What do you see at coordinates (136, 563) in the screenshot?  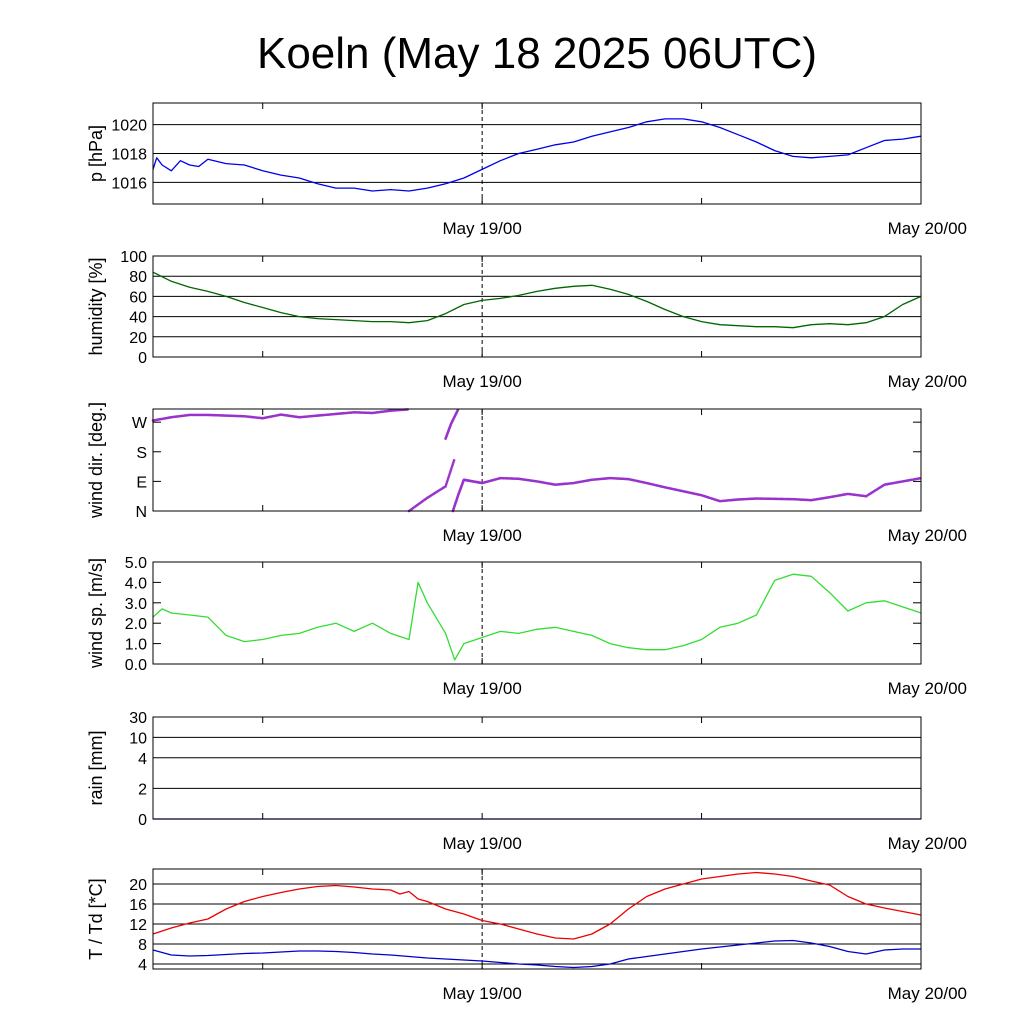 I see `y-tick-label: 5.0` at bounding box center [136, 563].